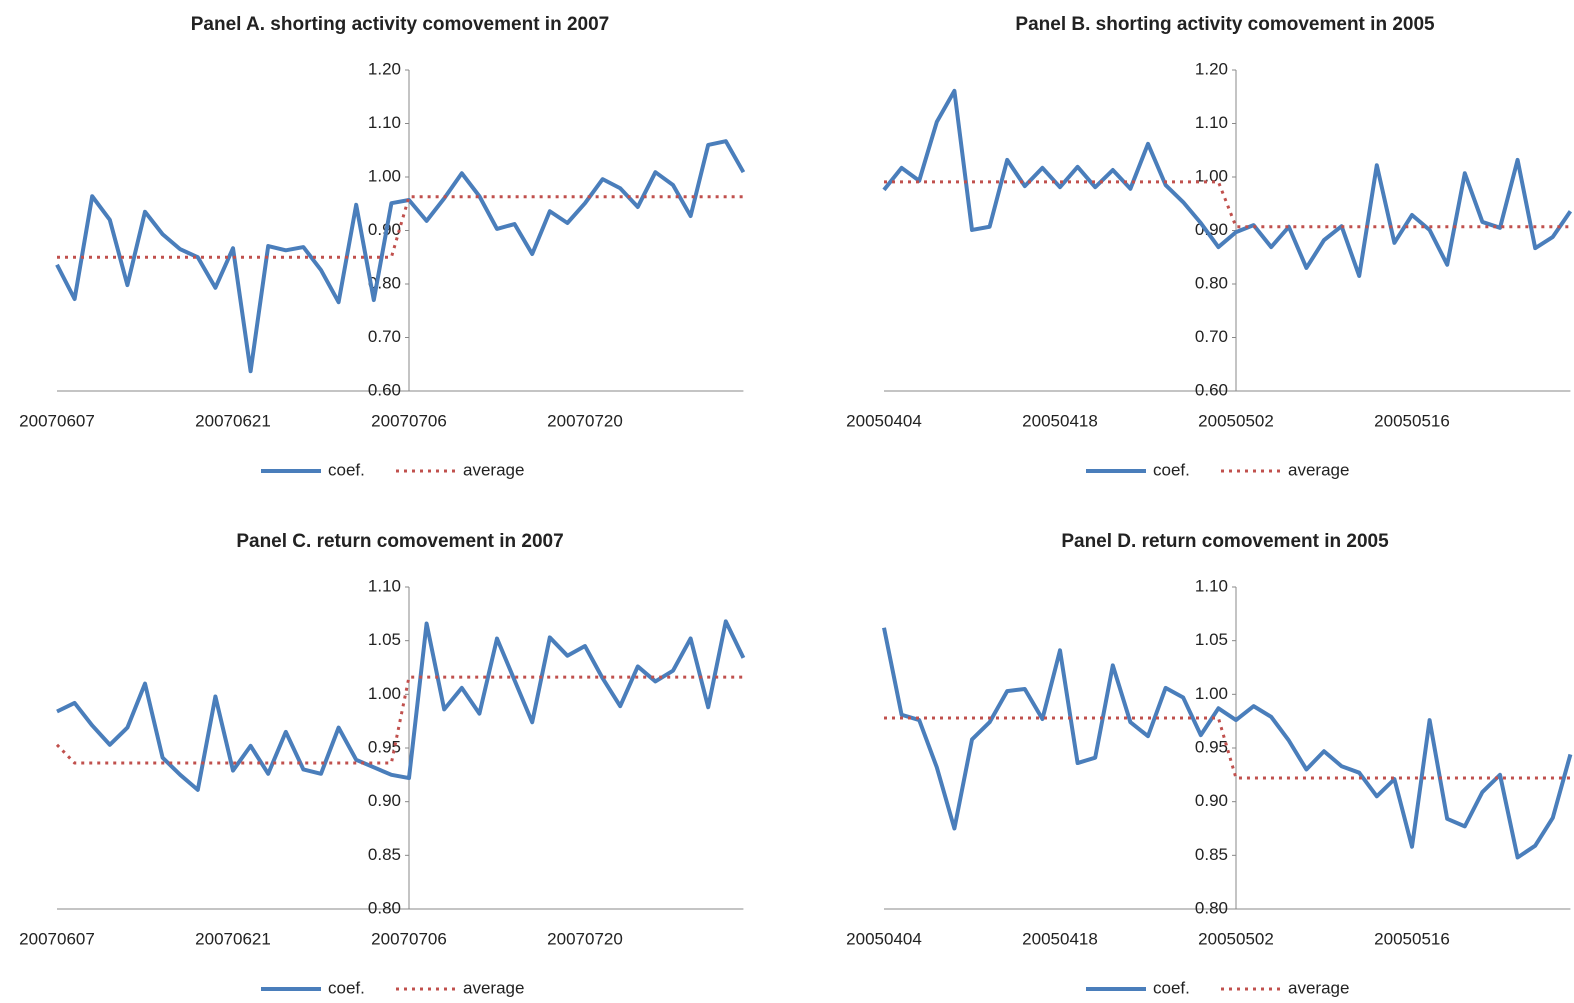  What do you see at coordinates (399, 541) in the screenshot?
I see `chart-title: Panel C. return comovement in 2007` at bounding box center [399, 541].